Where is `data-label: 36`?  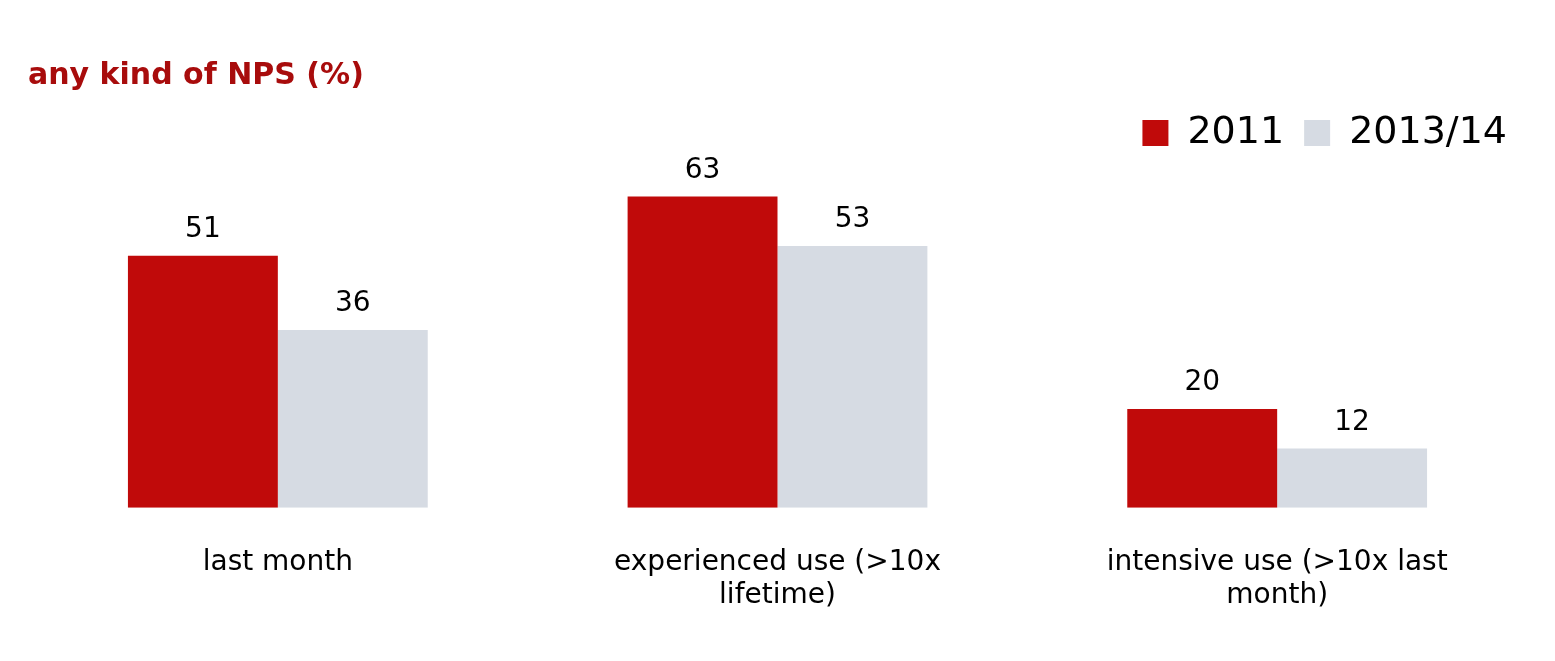 data-label: 36 is located at coordinates (352, 302).